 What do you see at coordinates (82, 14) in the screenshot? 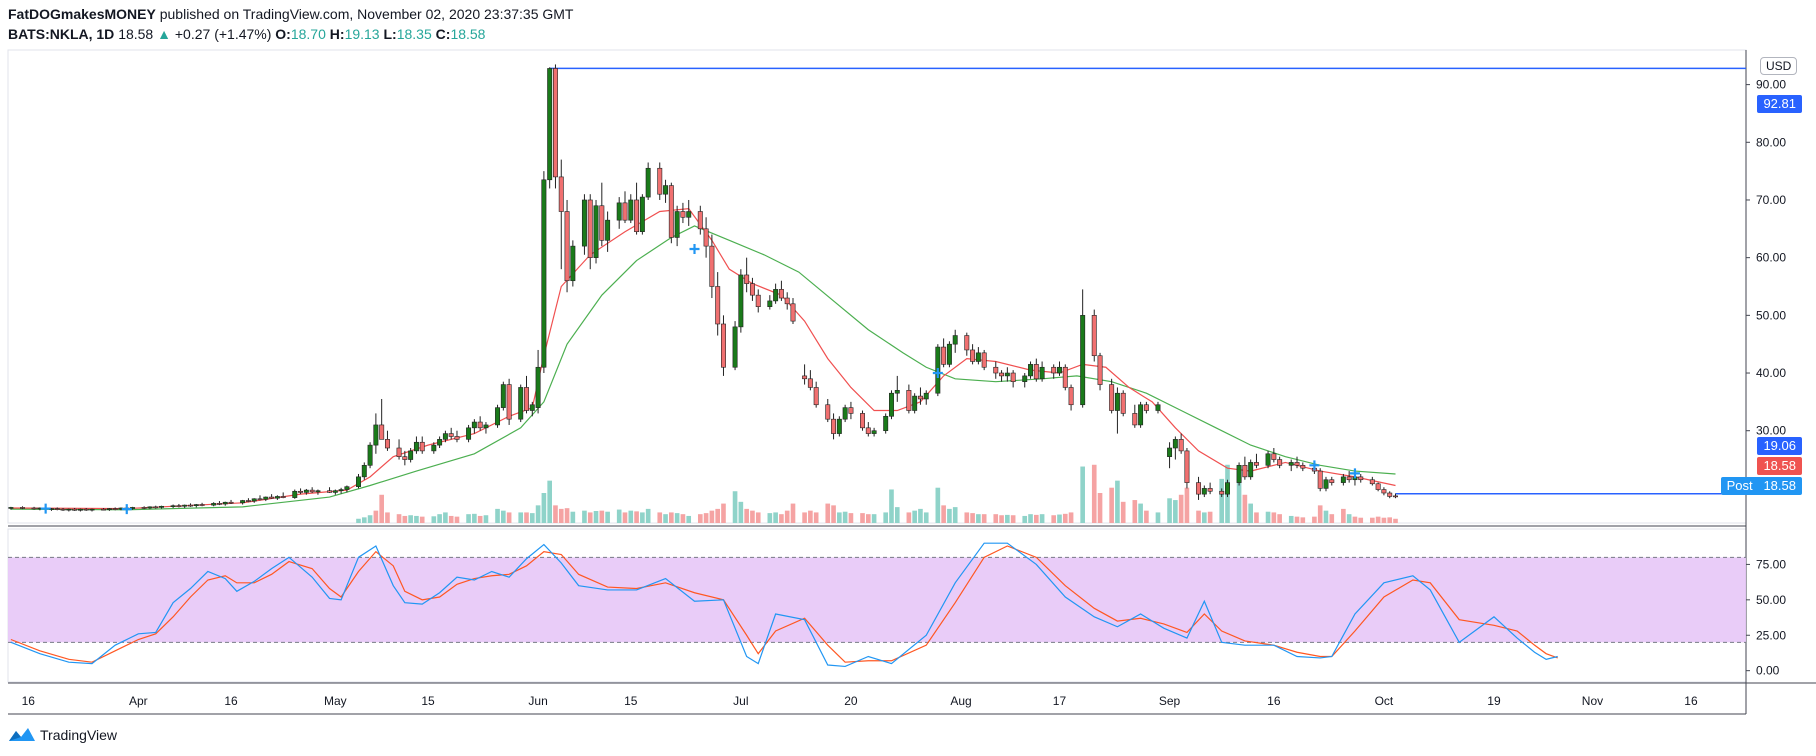
I see `author-name: FatDOGmakesMONEY` at bounding box center [82, 14].